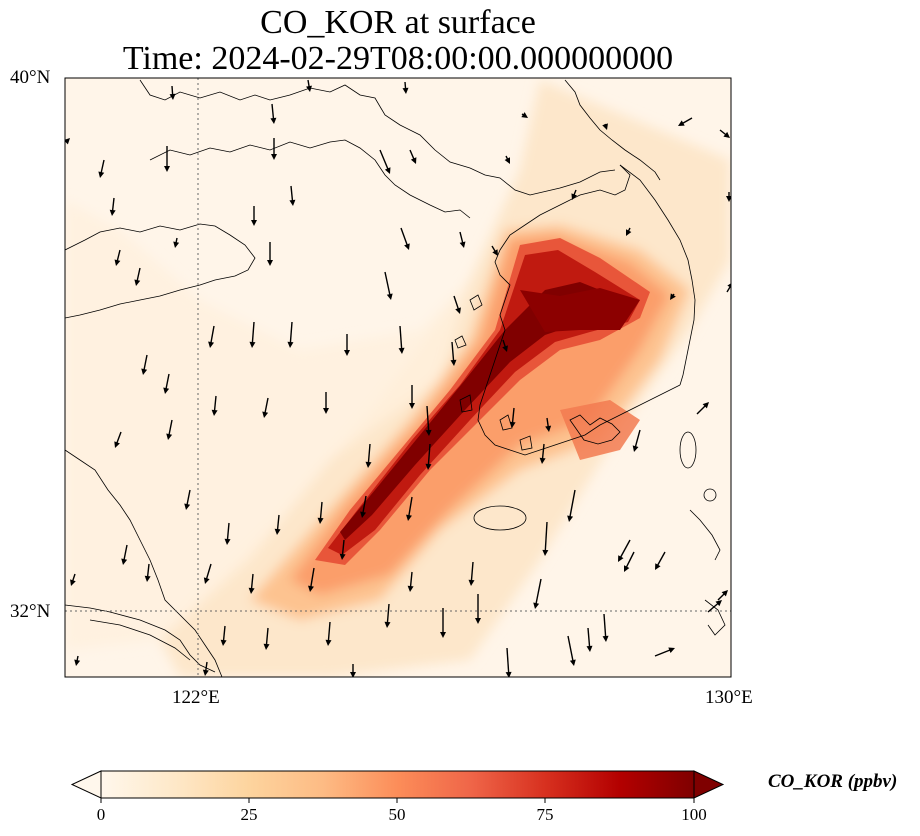 The height and width of the screenshot is (836, 920). What do you see at coordinates (709, 784) in the screenshot?
I see `colorbar-extend-max` at bounding box center [709, 784].